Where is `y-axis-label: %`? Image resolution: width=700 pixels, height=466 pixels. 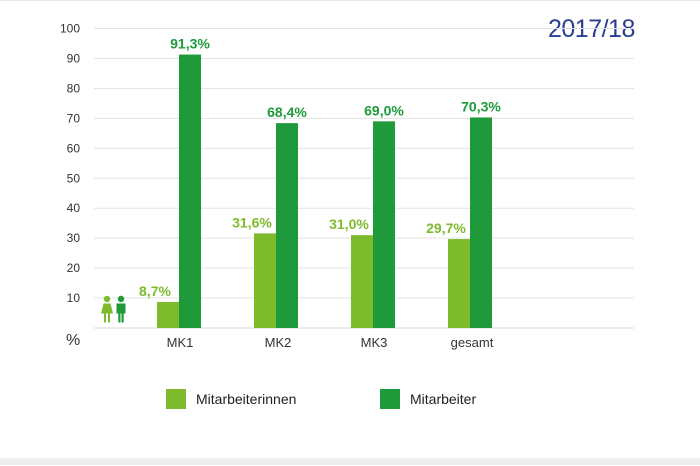
y-axis-label: % is located at coordinates (73, 340).